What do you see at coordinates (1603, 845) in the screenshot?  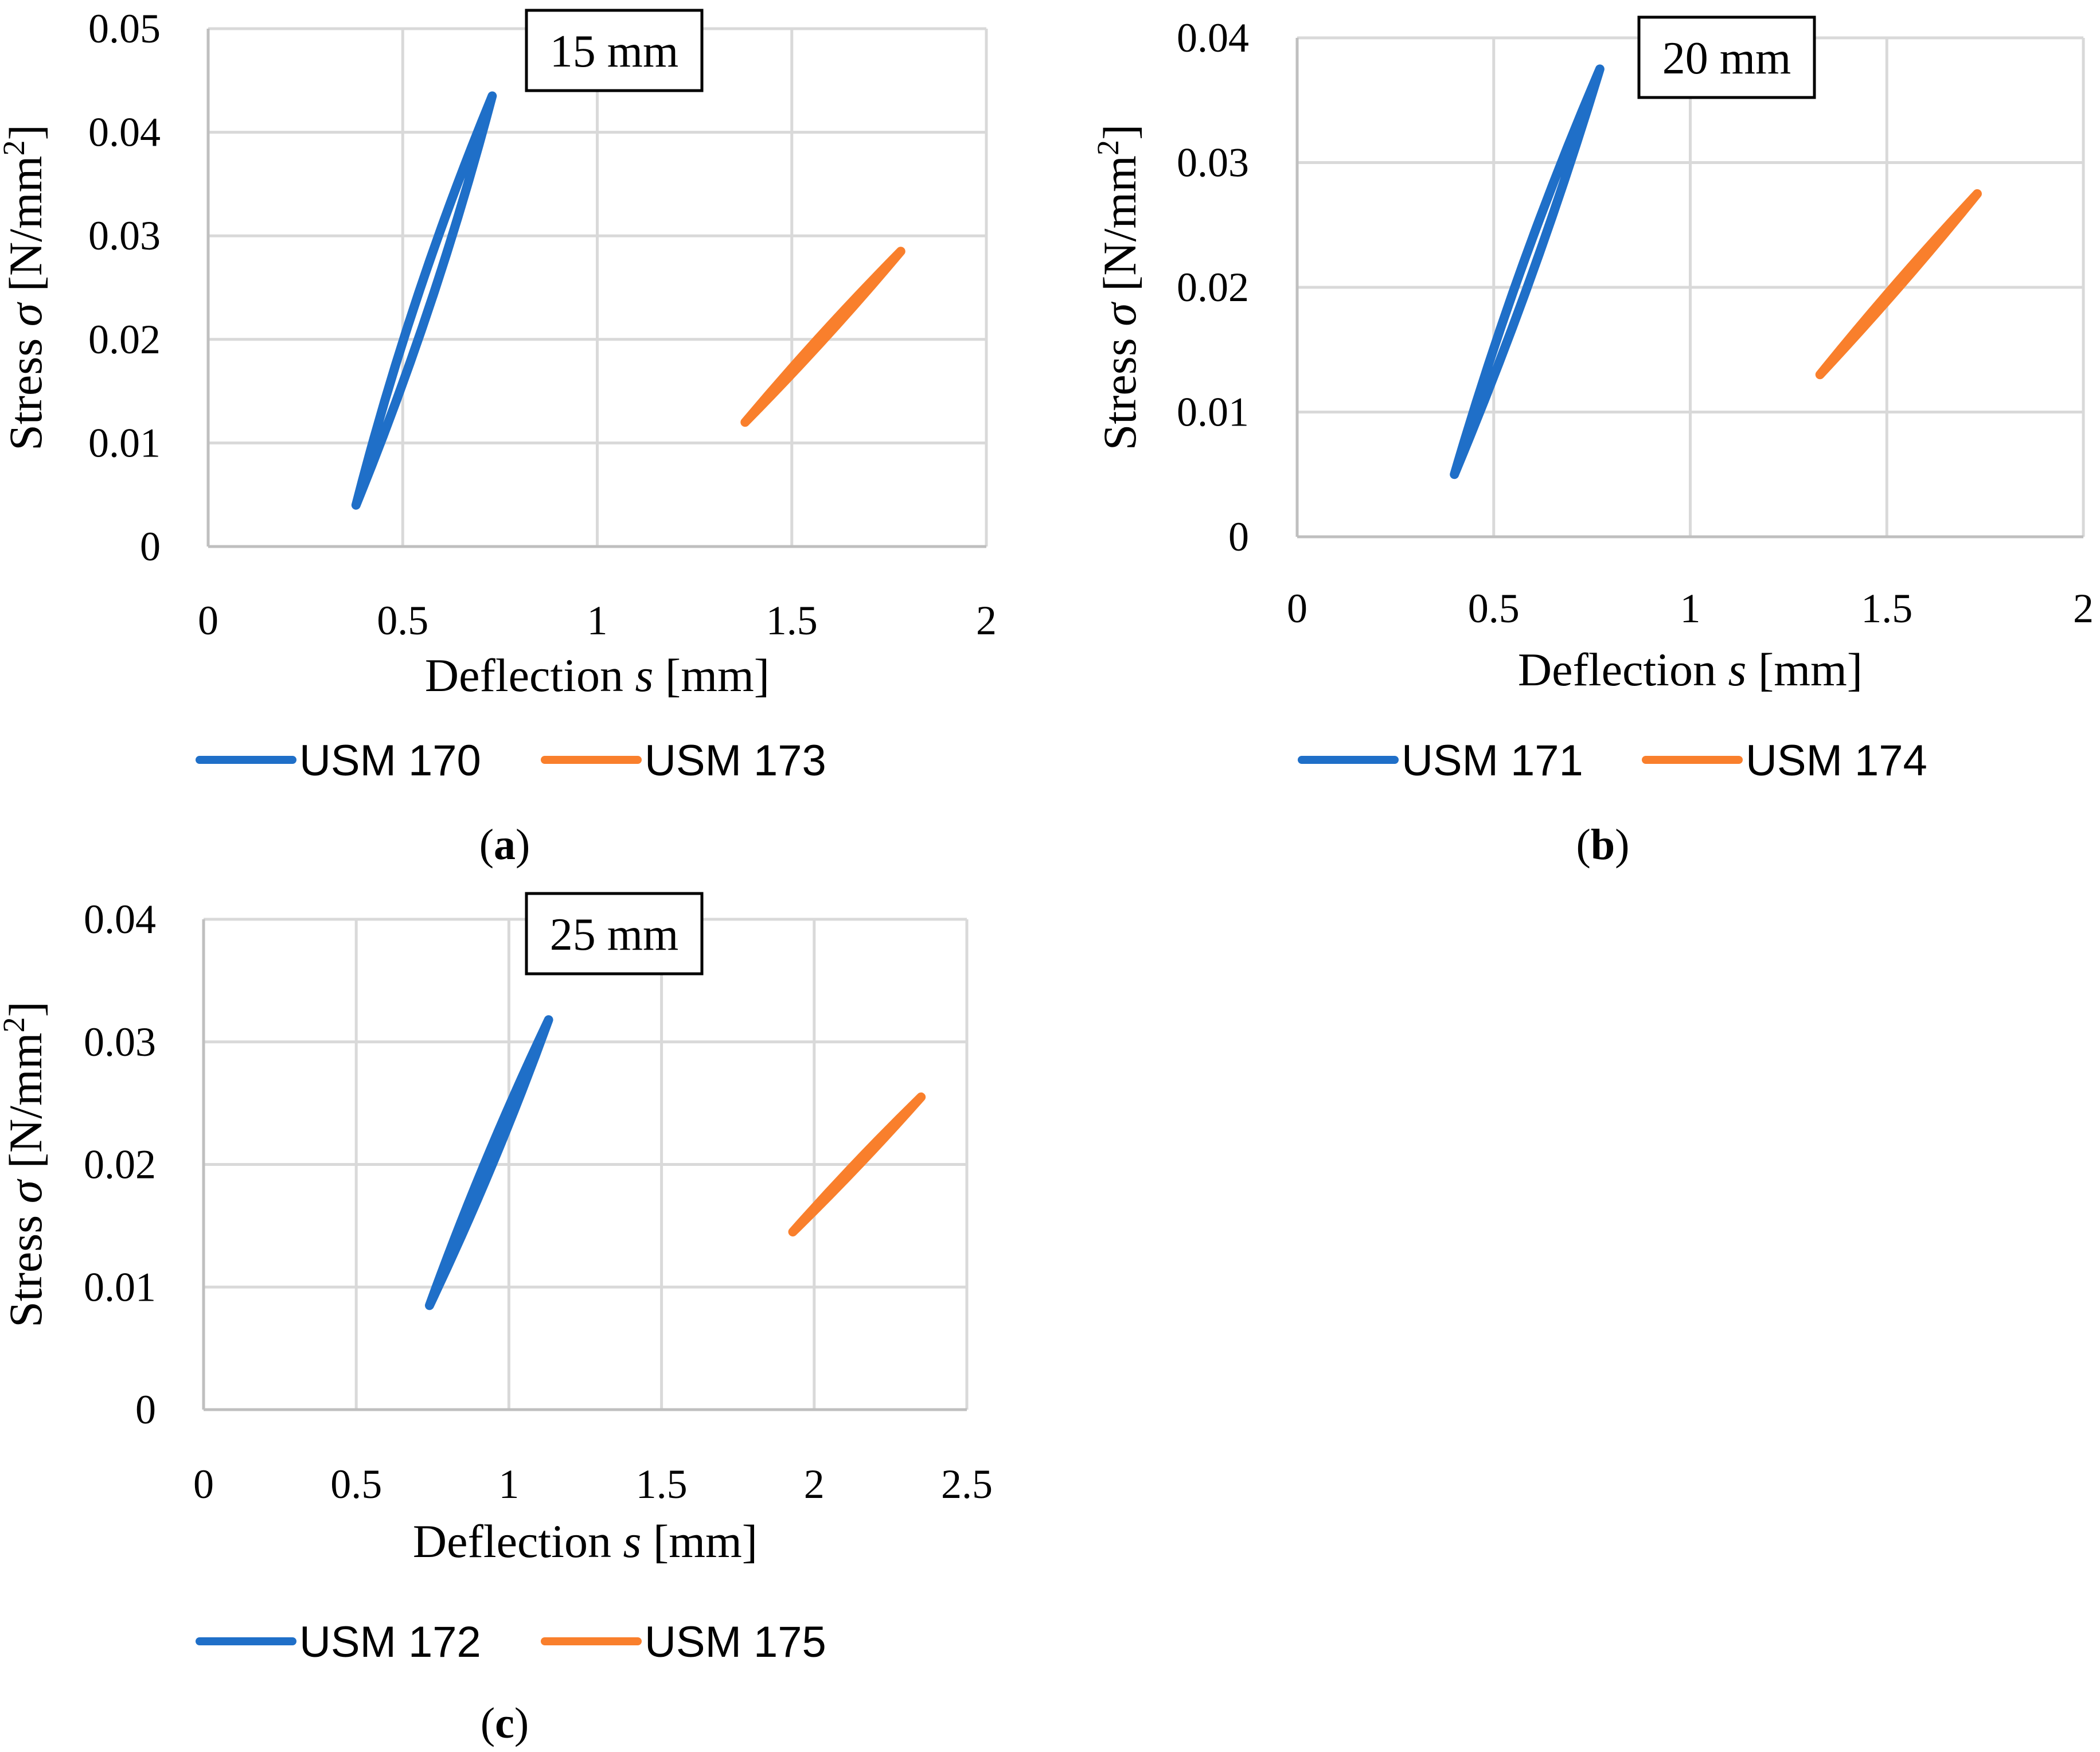 I see `panel-caption: (b)` at bounding box center [1603, 845].